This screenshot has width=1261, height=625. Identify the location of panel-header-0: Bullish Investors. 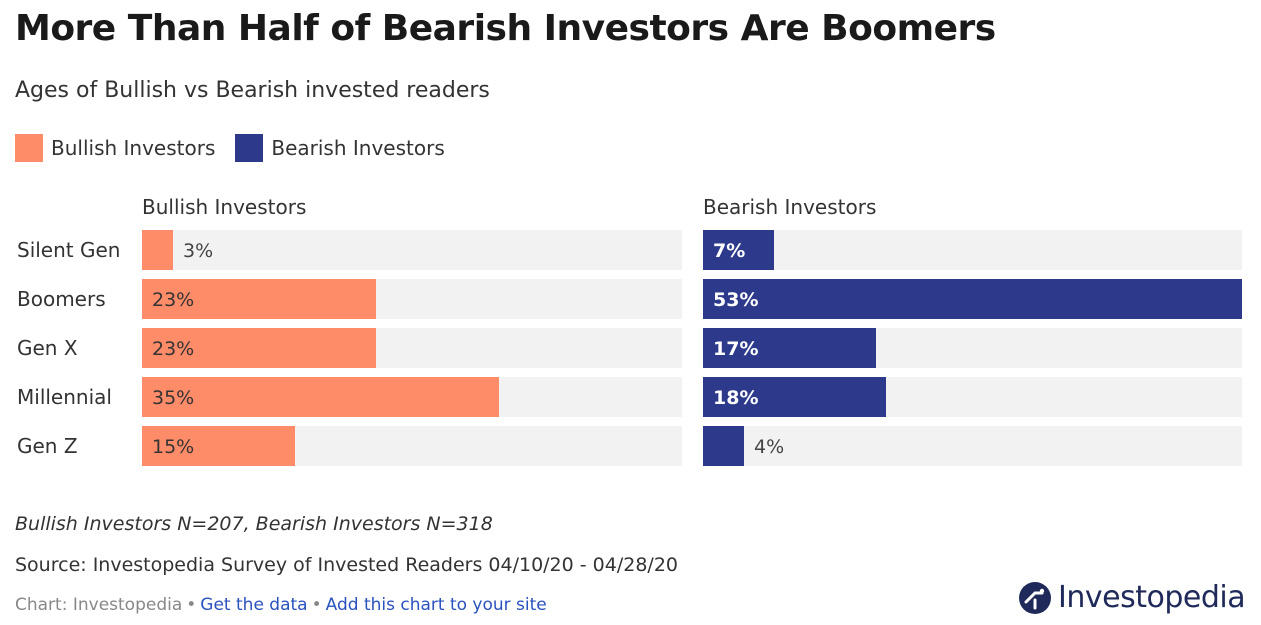
(224, 207).